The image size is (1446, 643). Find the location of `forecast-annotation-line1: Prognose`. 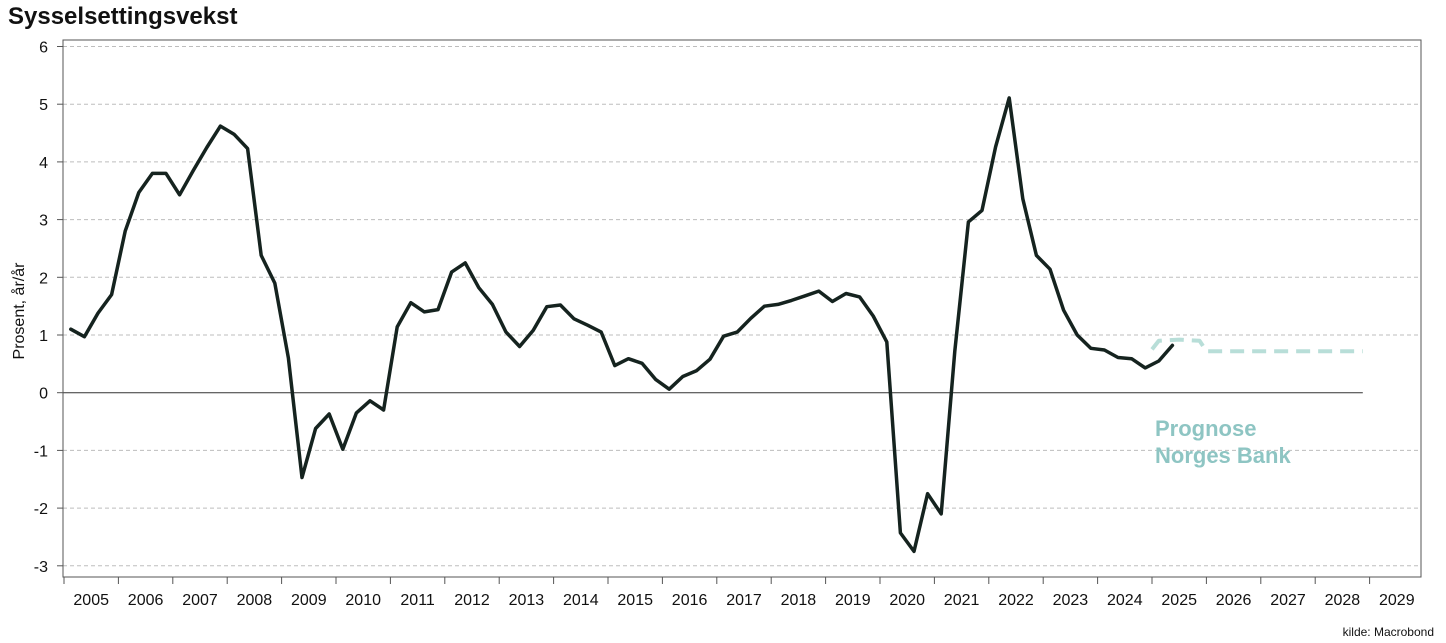

forecast-annotation-line1: Prognose is located at coordinates (1205, 428).